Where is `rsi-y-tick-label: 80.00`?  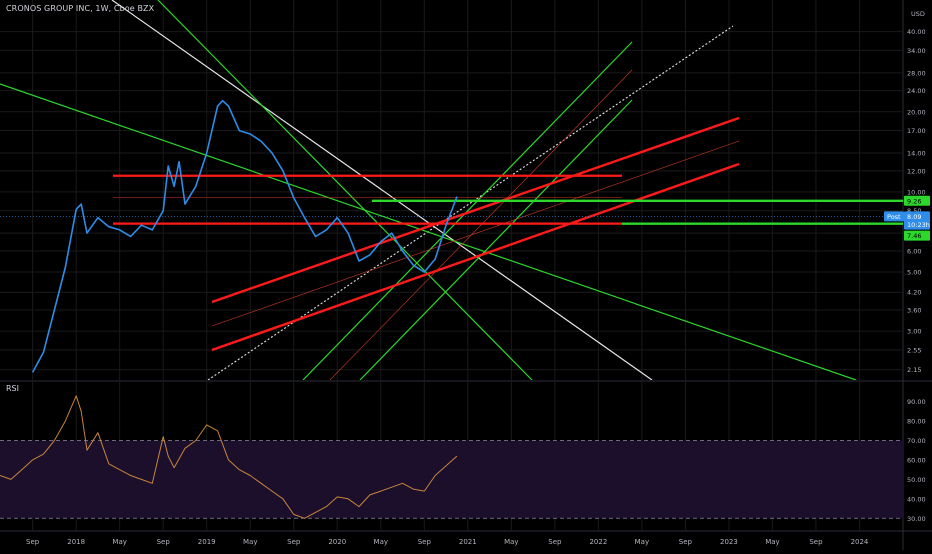 rsi-y-tick-label: 80.00 is located at coordinates (916, 422).